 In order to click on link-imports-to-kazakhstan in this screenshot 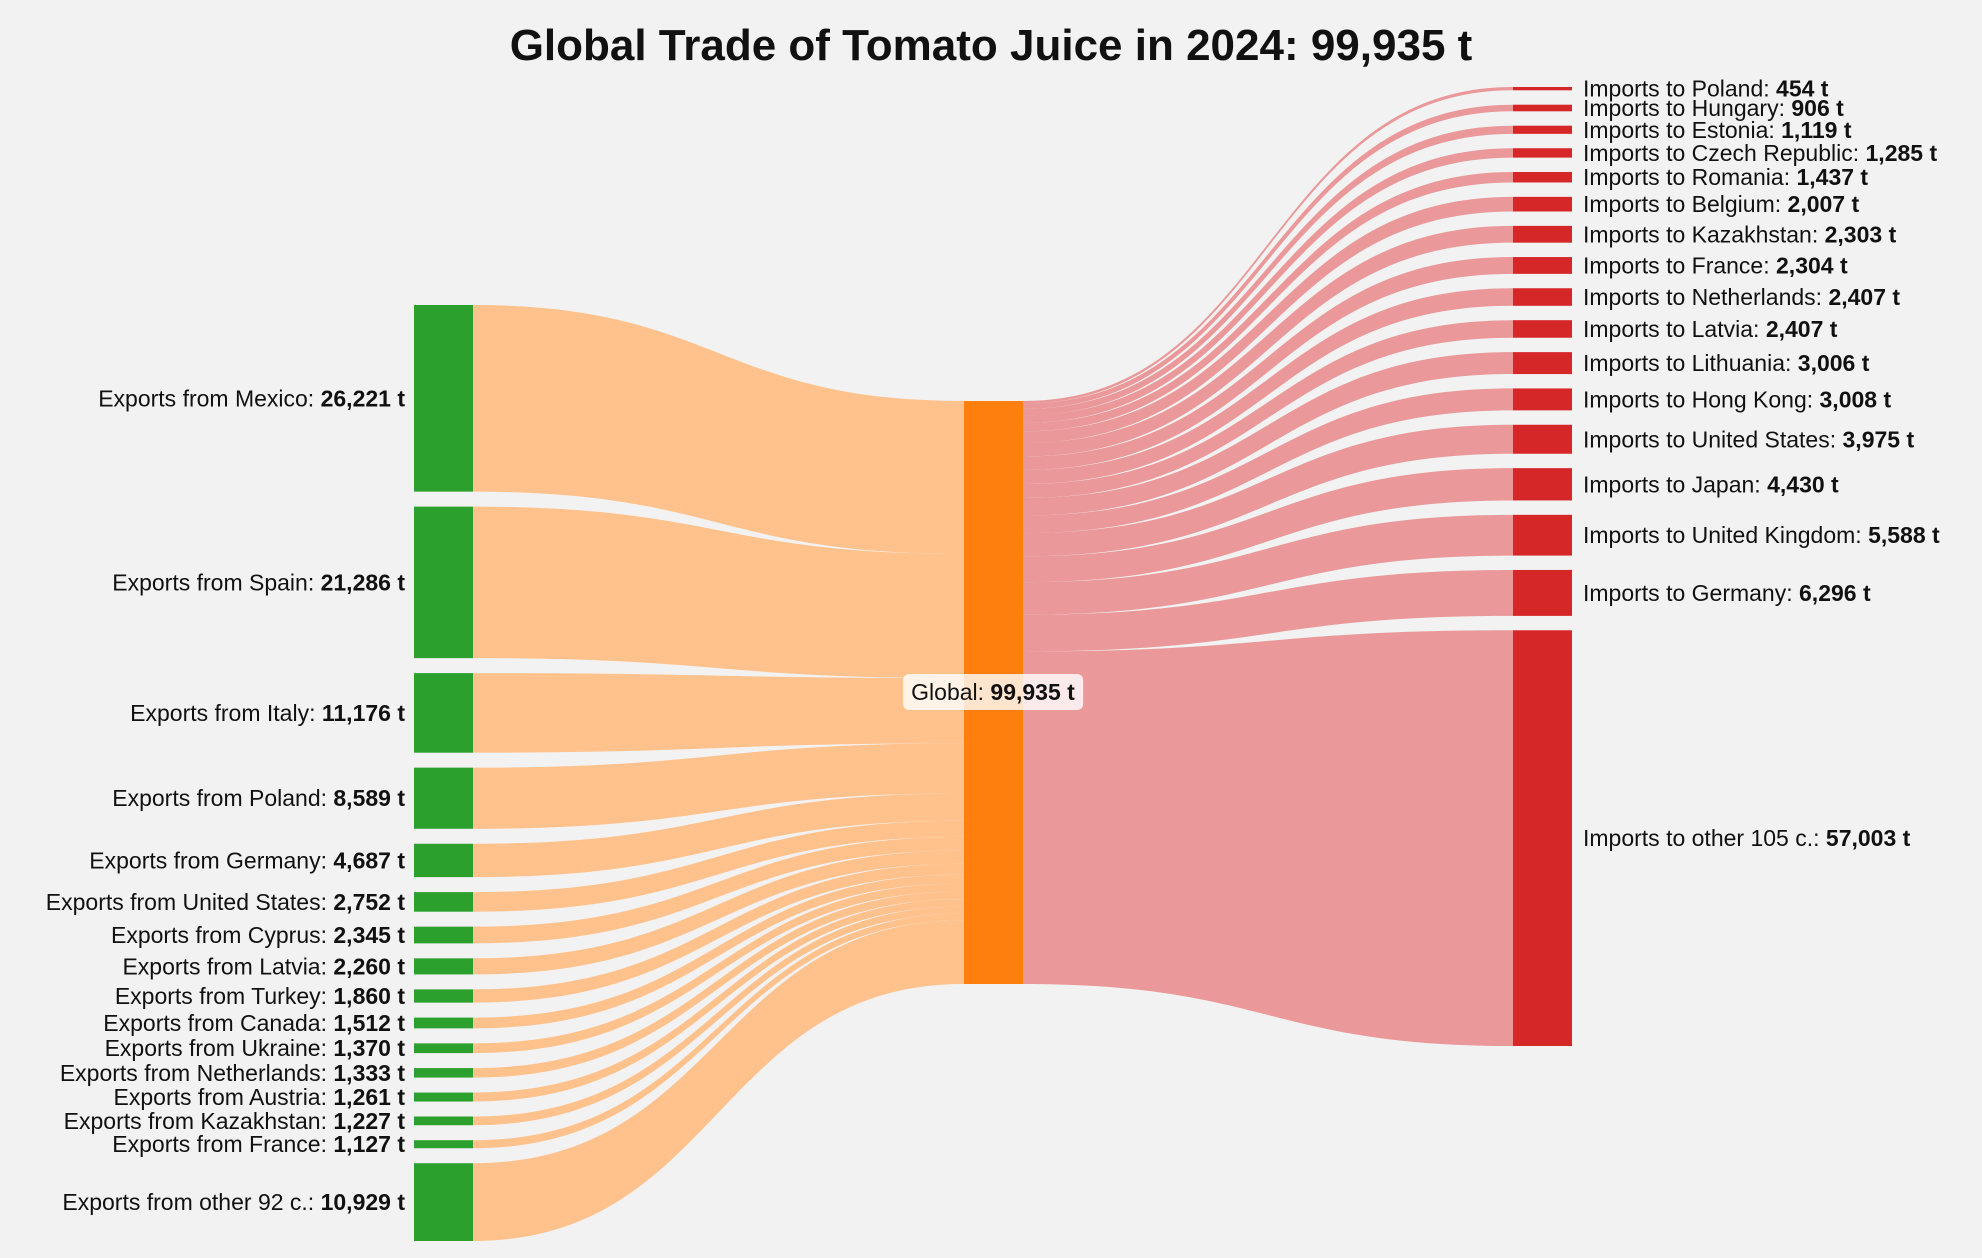, I will do `click(1268, 341)`.